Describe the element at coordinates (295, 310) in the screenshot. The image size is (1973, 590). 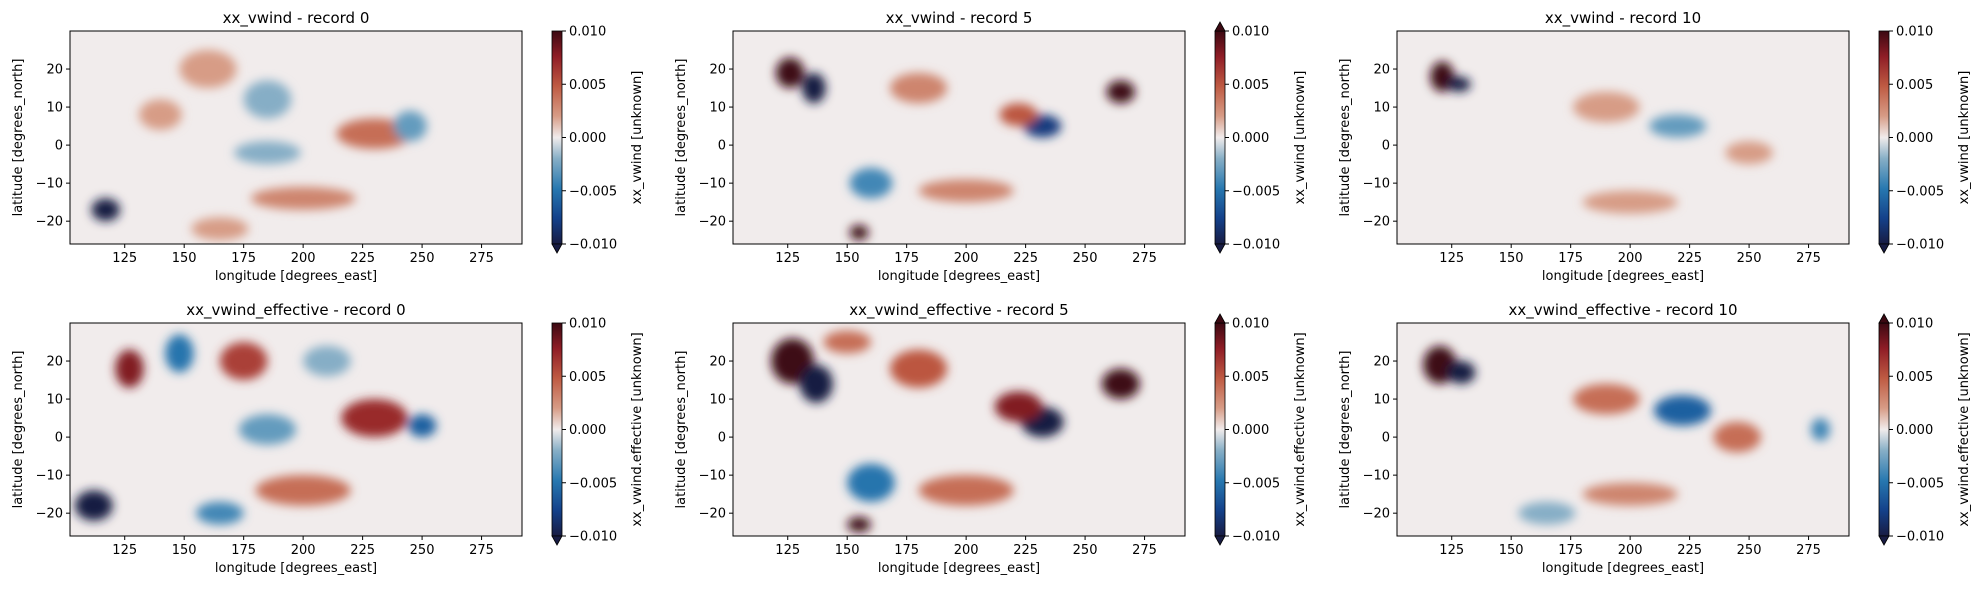
I see `chart-title: xx_vwind_effective - record 0` at that location.